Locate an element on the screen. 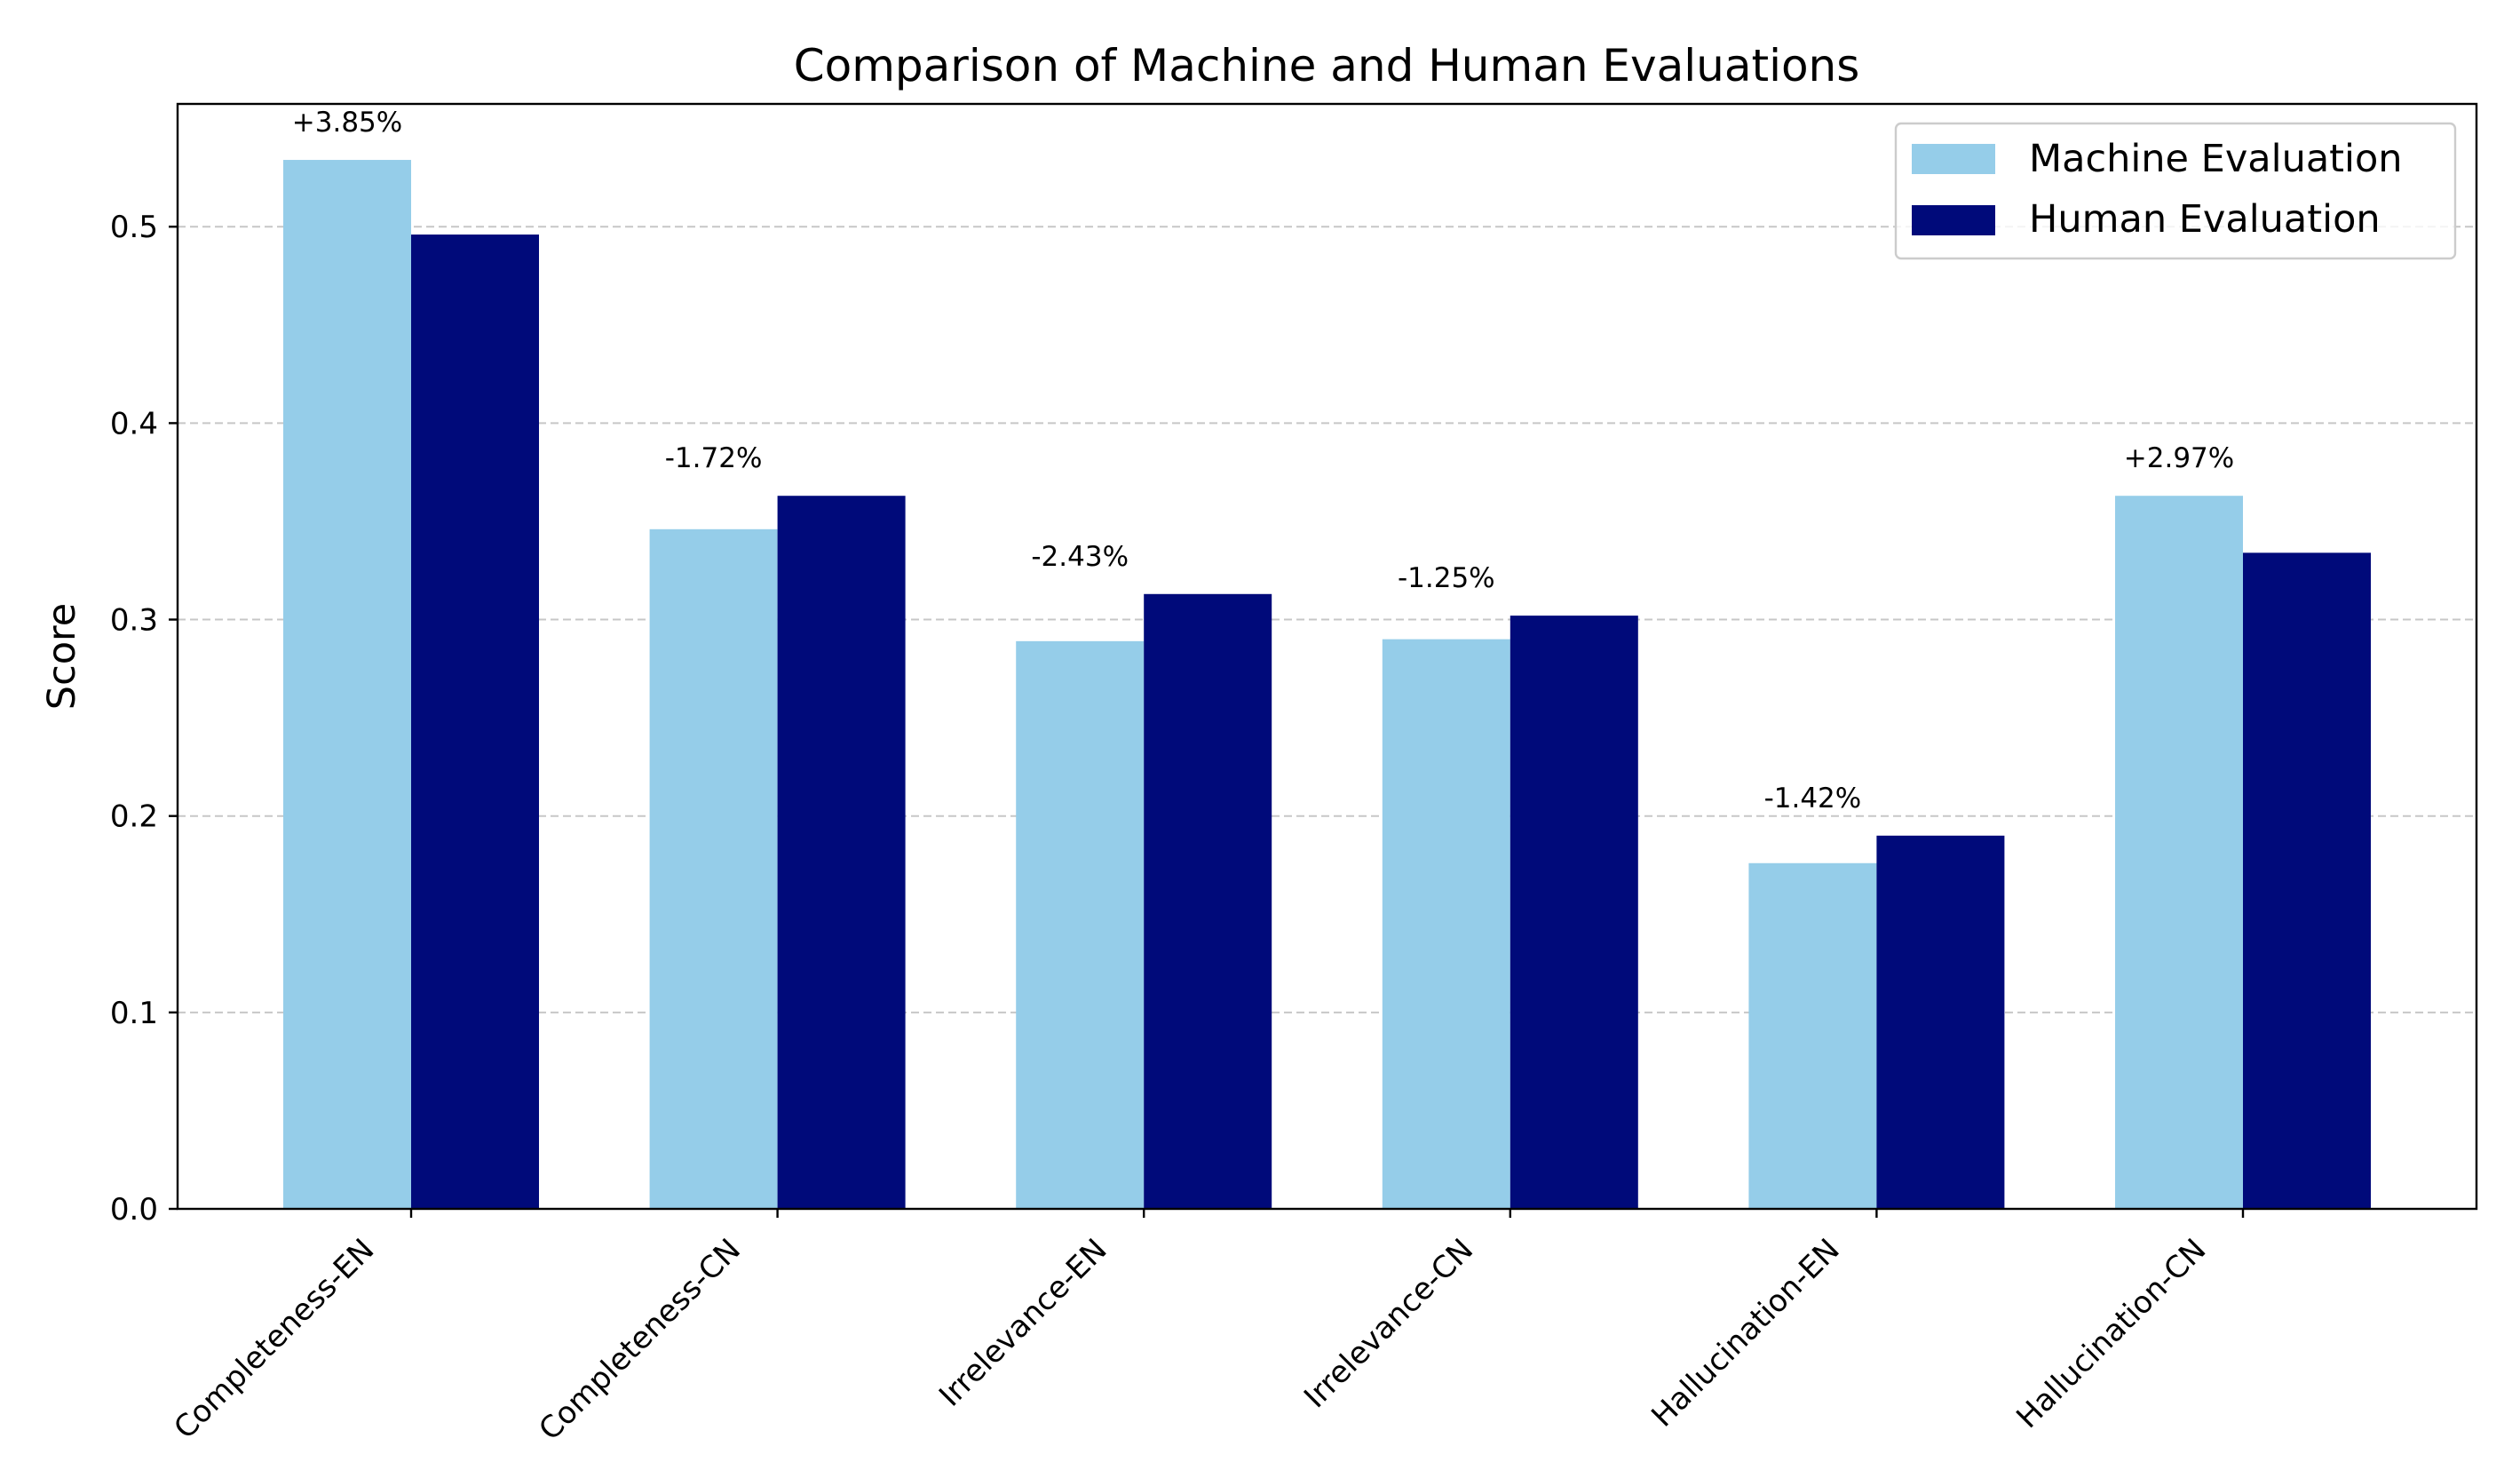  difference-annotation: -1.72% is located at coordinates (714, 458).